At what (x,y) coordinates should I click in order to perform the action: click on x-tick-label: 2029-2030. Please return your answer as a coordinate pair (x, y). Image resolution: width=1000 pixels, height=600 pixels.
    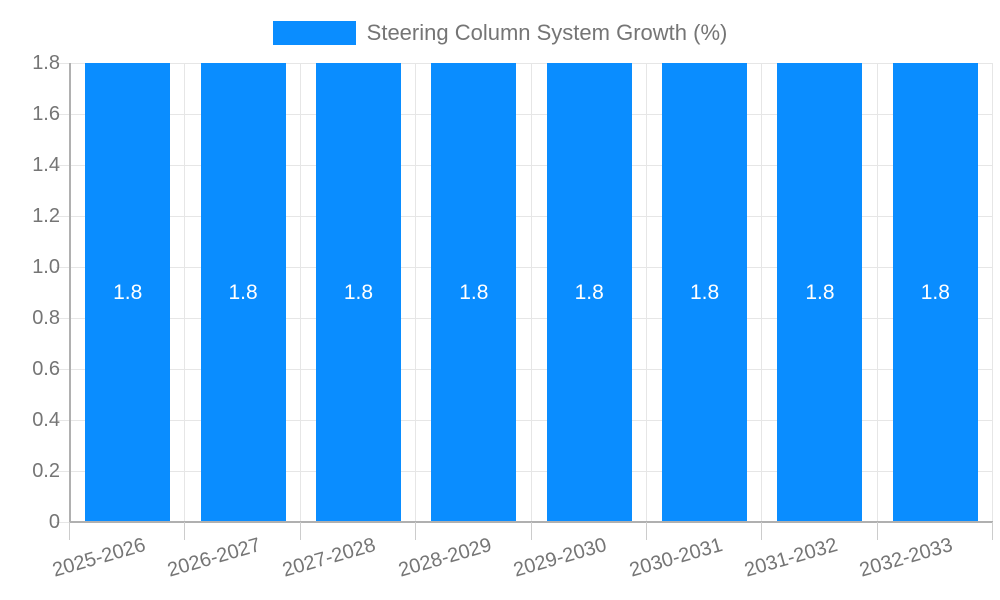
    Looking at the image, I should click on (560, 558).